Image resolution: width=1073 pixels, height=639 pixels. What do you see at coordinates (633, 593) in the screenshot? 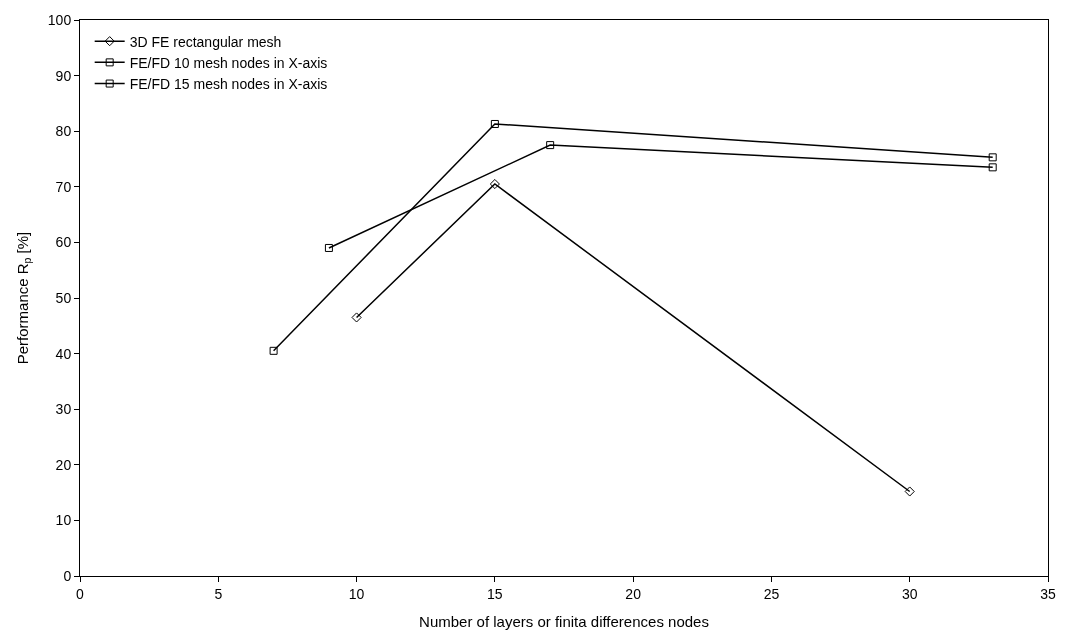
I see `x-tick-label: 20` at bounding box center [633, 593].